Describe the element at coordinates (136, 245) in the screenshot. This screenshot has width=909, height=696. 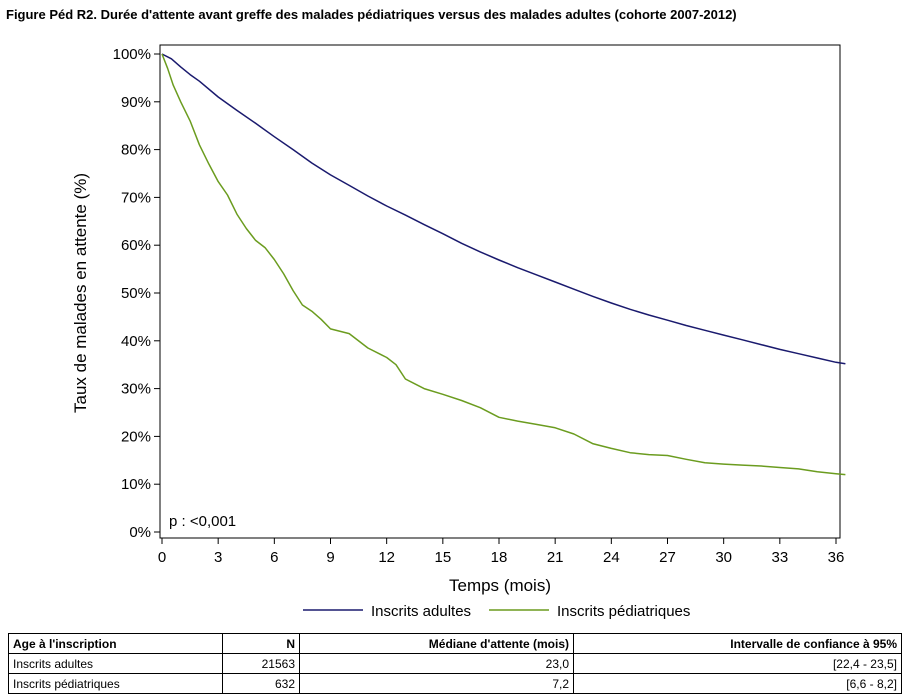
I see `y-tick-label: 60%` at that location.